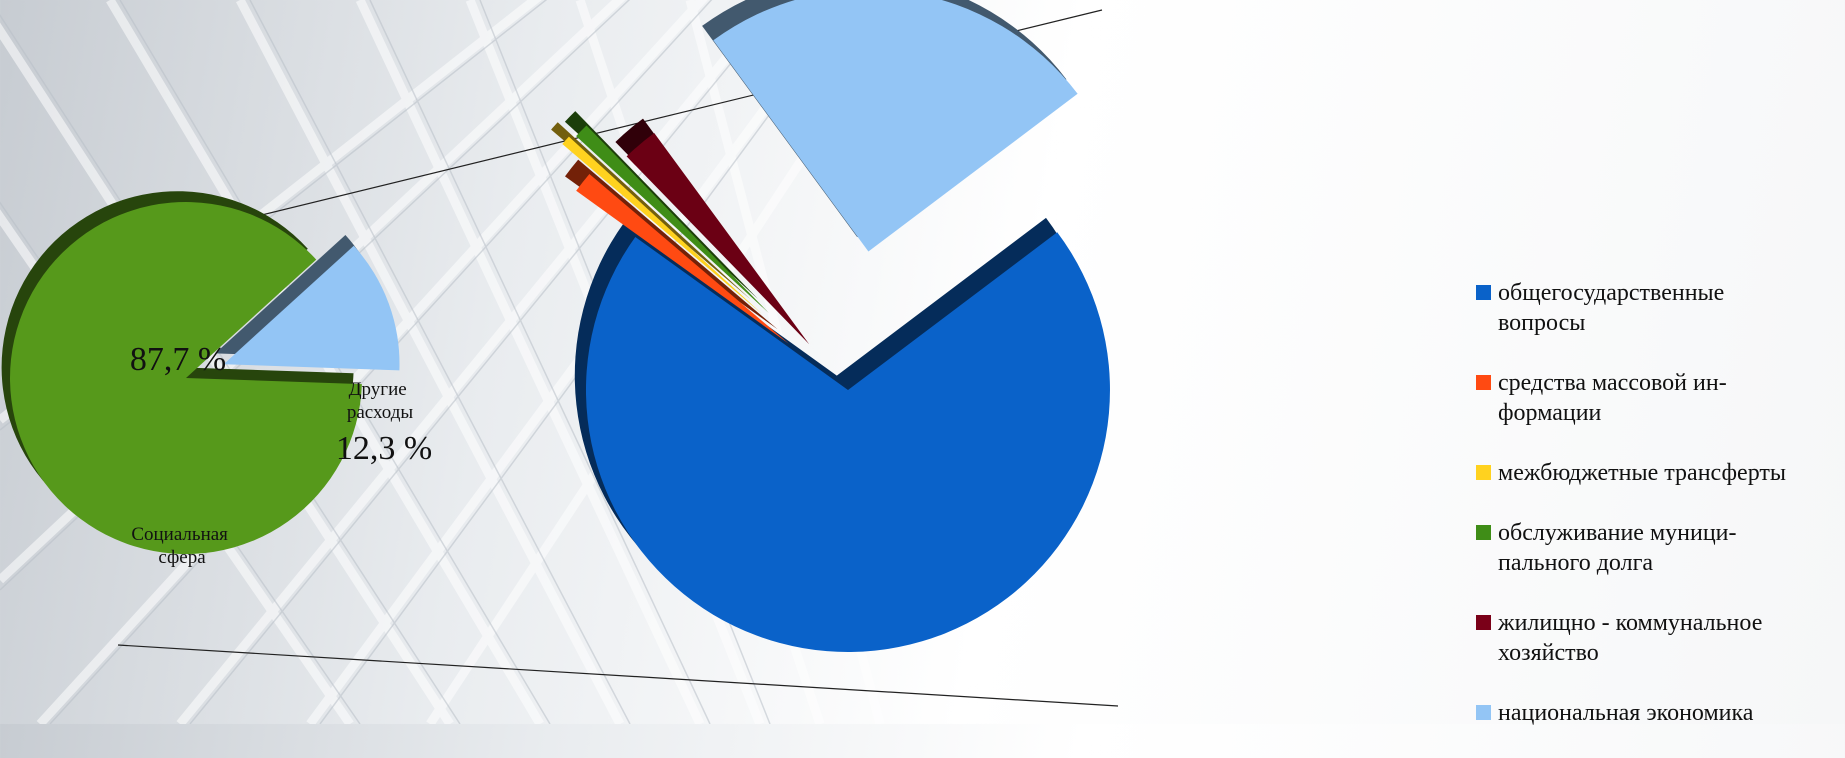 The width and height of the screenshot is (1845, 758). I want to click on legend-item-mass-media: средства массовой ин- формации, so click(1656, 398).